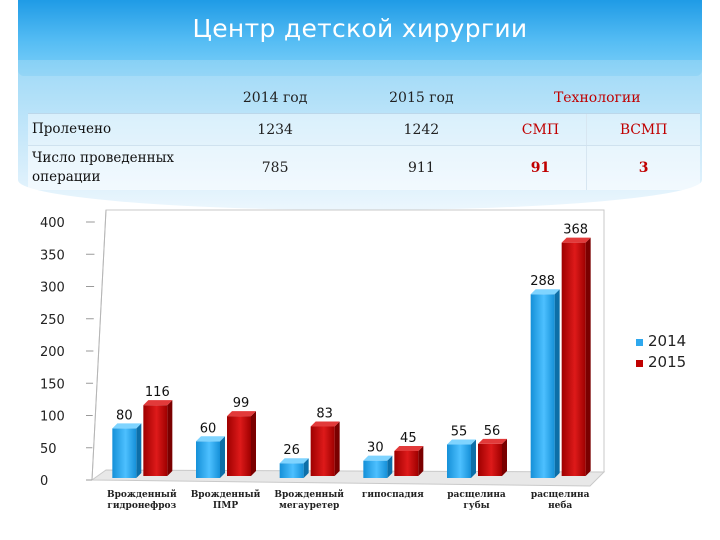 Image resolution: width=720 pixels, height=540 pixels. Describe the element at coordinates (208, 428) in the screenshot. I see `data-label-2014: 60` at that location.